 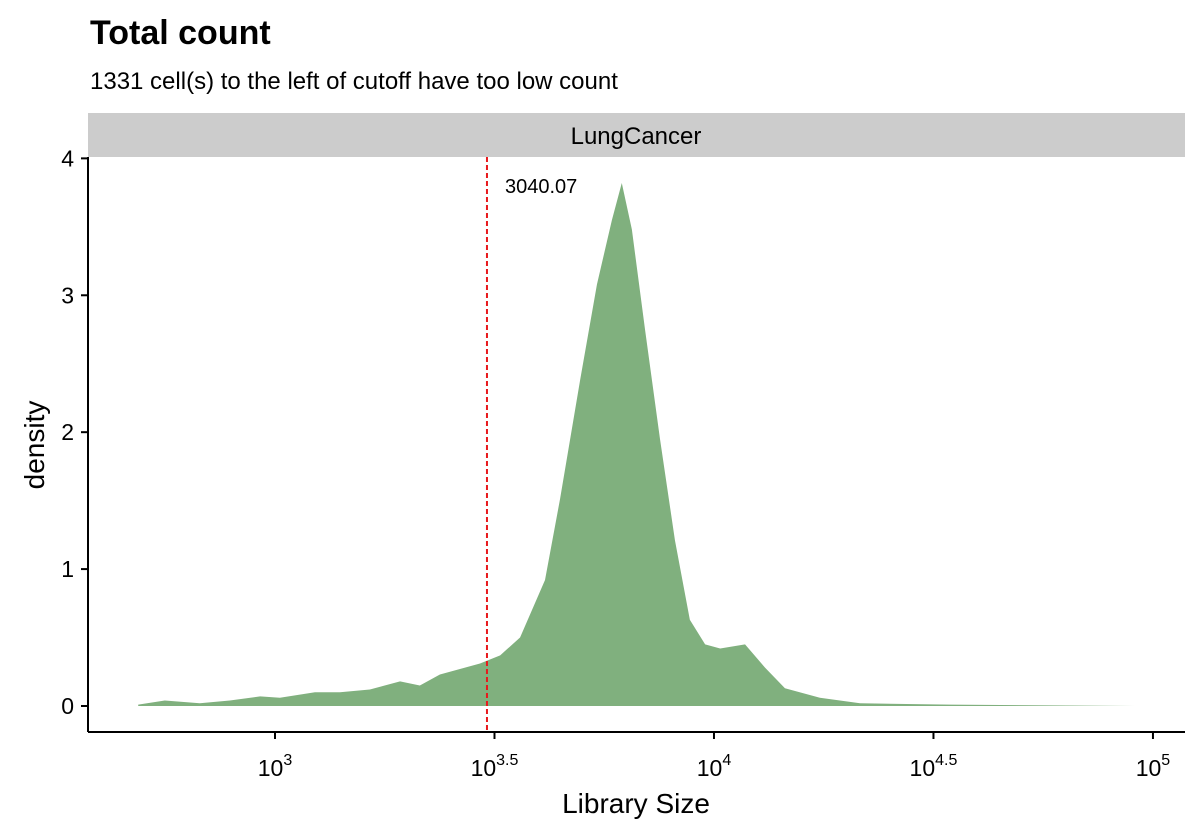 I want to click on x-tick-label: 10³, so click(x=275, y=766).